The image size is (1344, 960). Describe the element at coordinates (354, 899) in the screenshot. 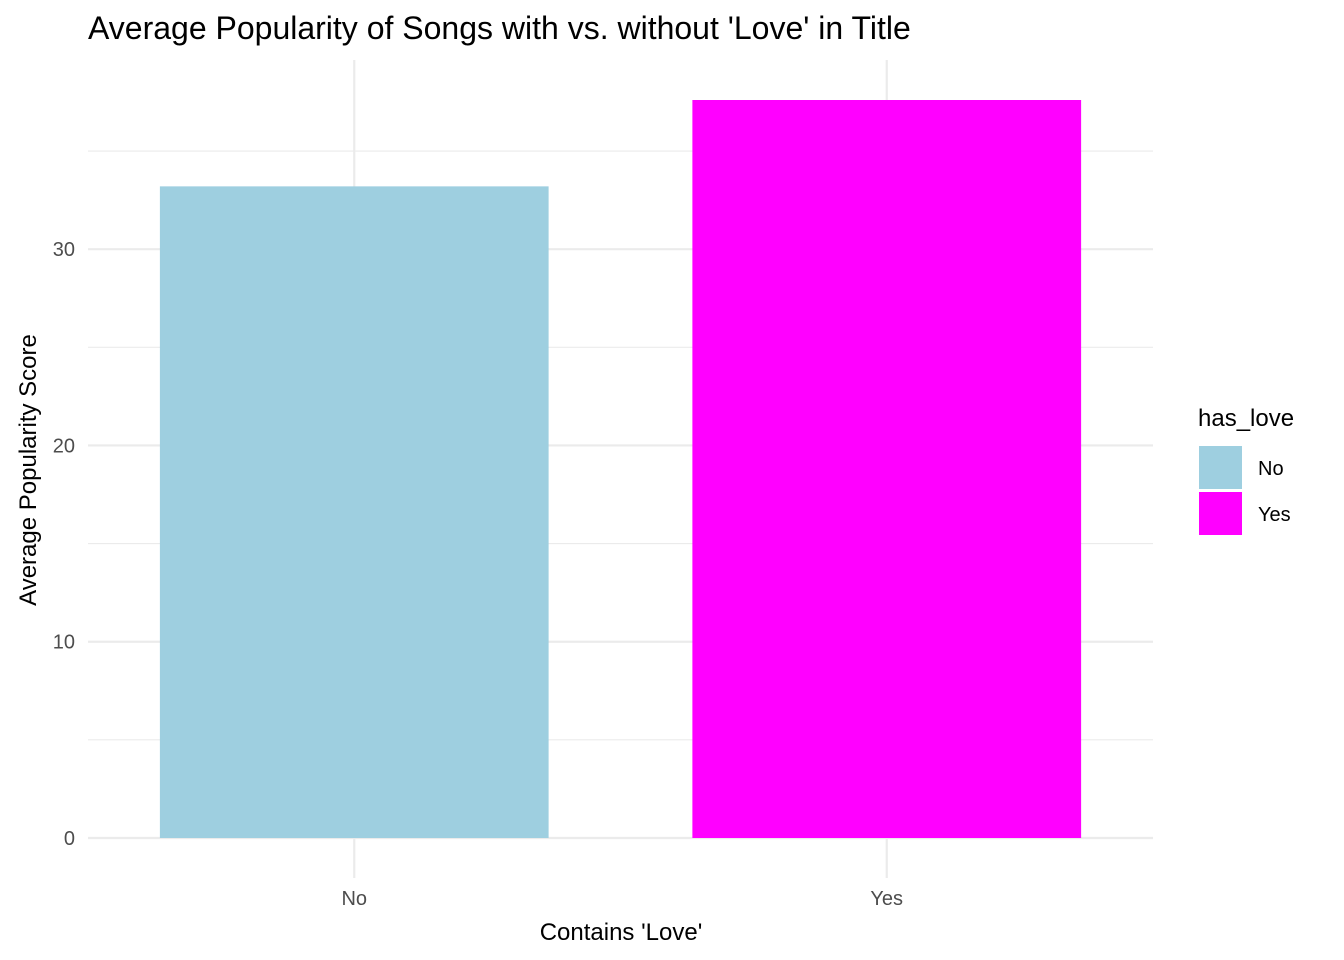

I see `x-tick-label: No` at that location.